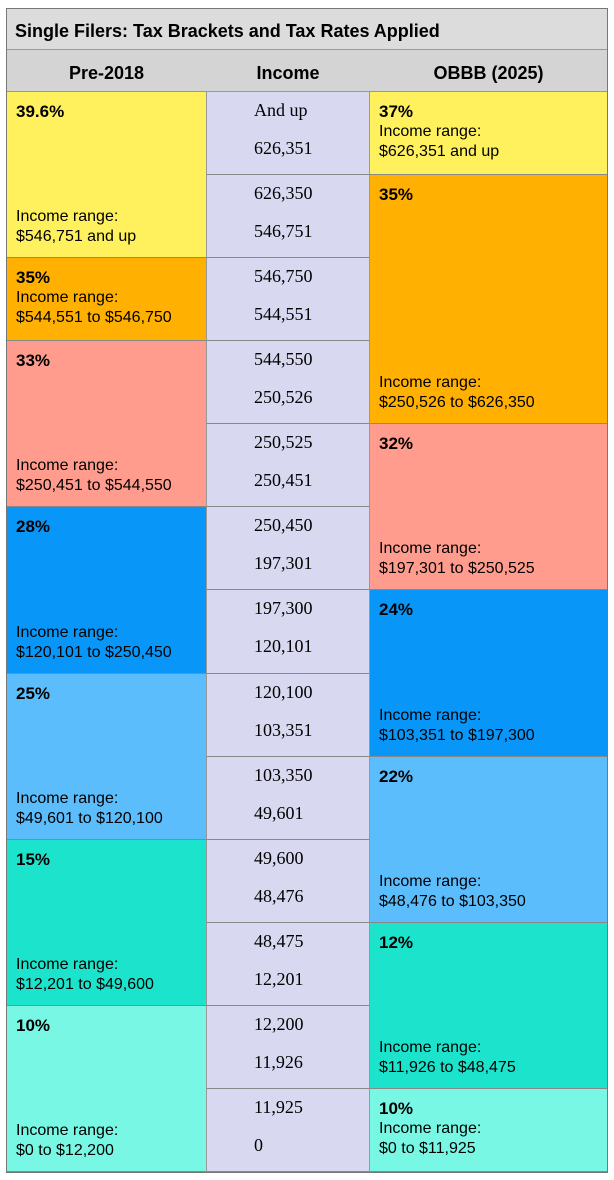  I want to click on income-upper: 546,750, so click(283, 276).